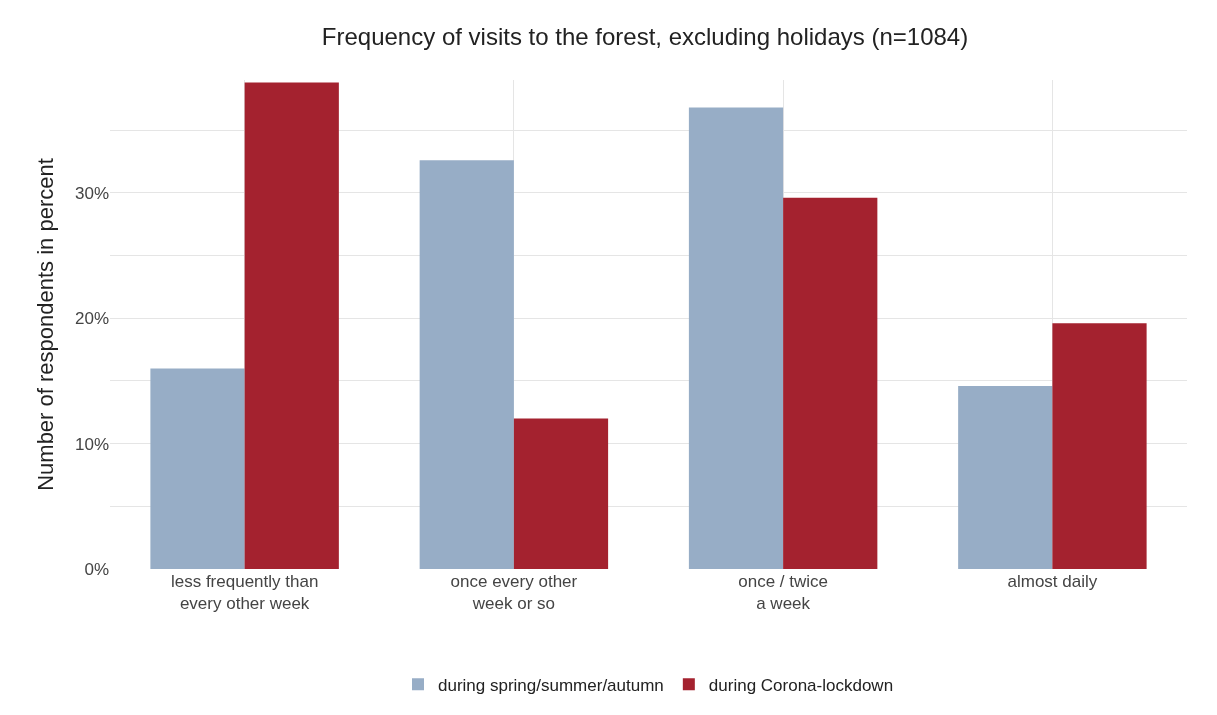 The image size is (1217, 715). What do you see at coordinates (801, 685) in the screenshot?
I see `legend-label: during Corona-lockdown` at bounding box center [801, 685].